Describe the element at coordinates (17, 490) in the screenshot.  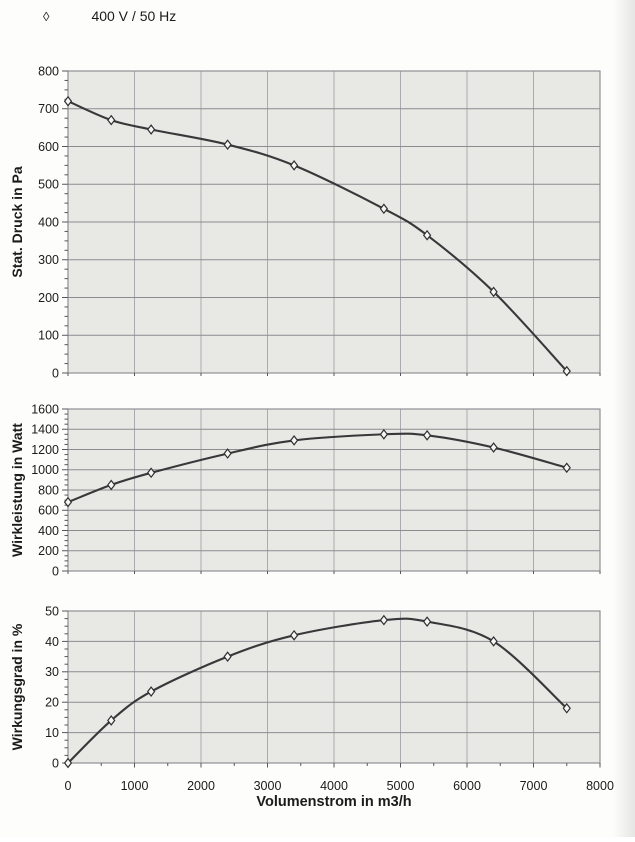
I see `y-axis-title: Wirkleistung in Watt` at that location.